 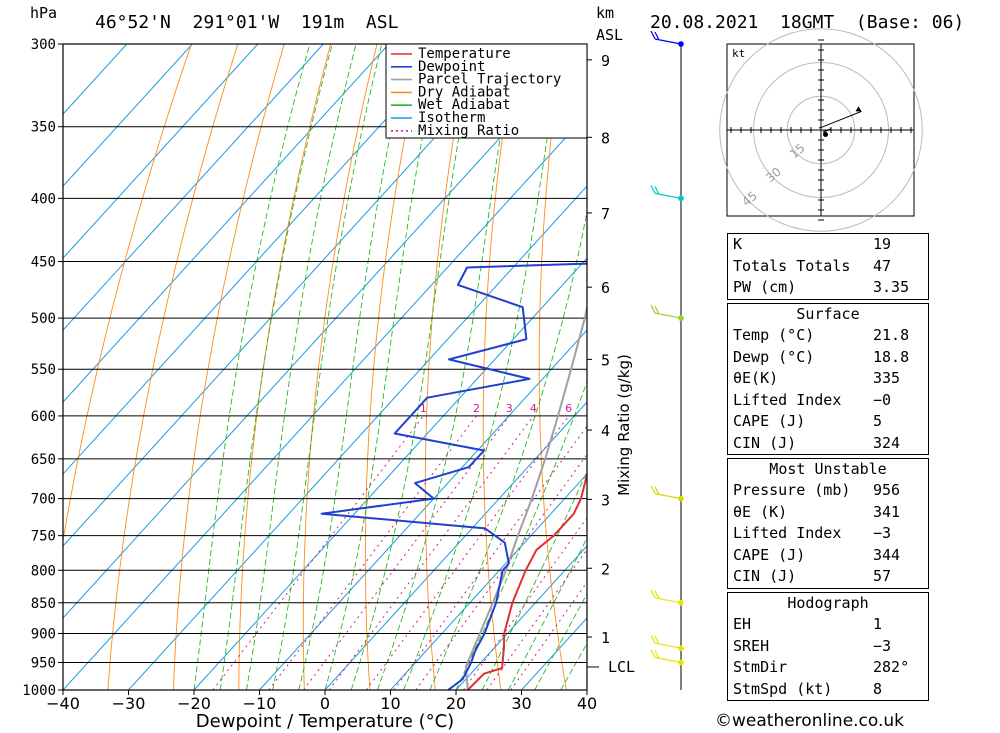 What do you see at coordinates (605, 569) in the screenshot?
I see `km-tick-label: 2` at bounding box center [605, 569].